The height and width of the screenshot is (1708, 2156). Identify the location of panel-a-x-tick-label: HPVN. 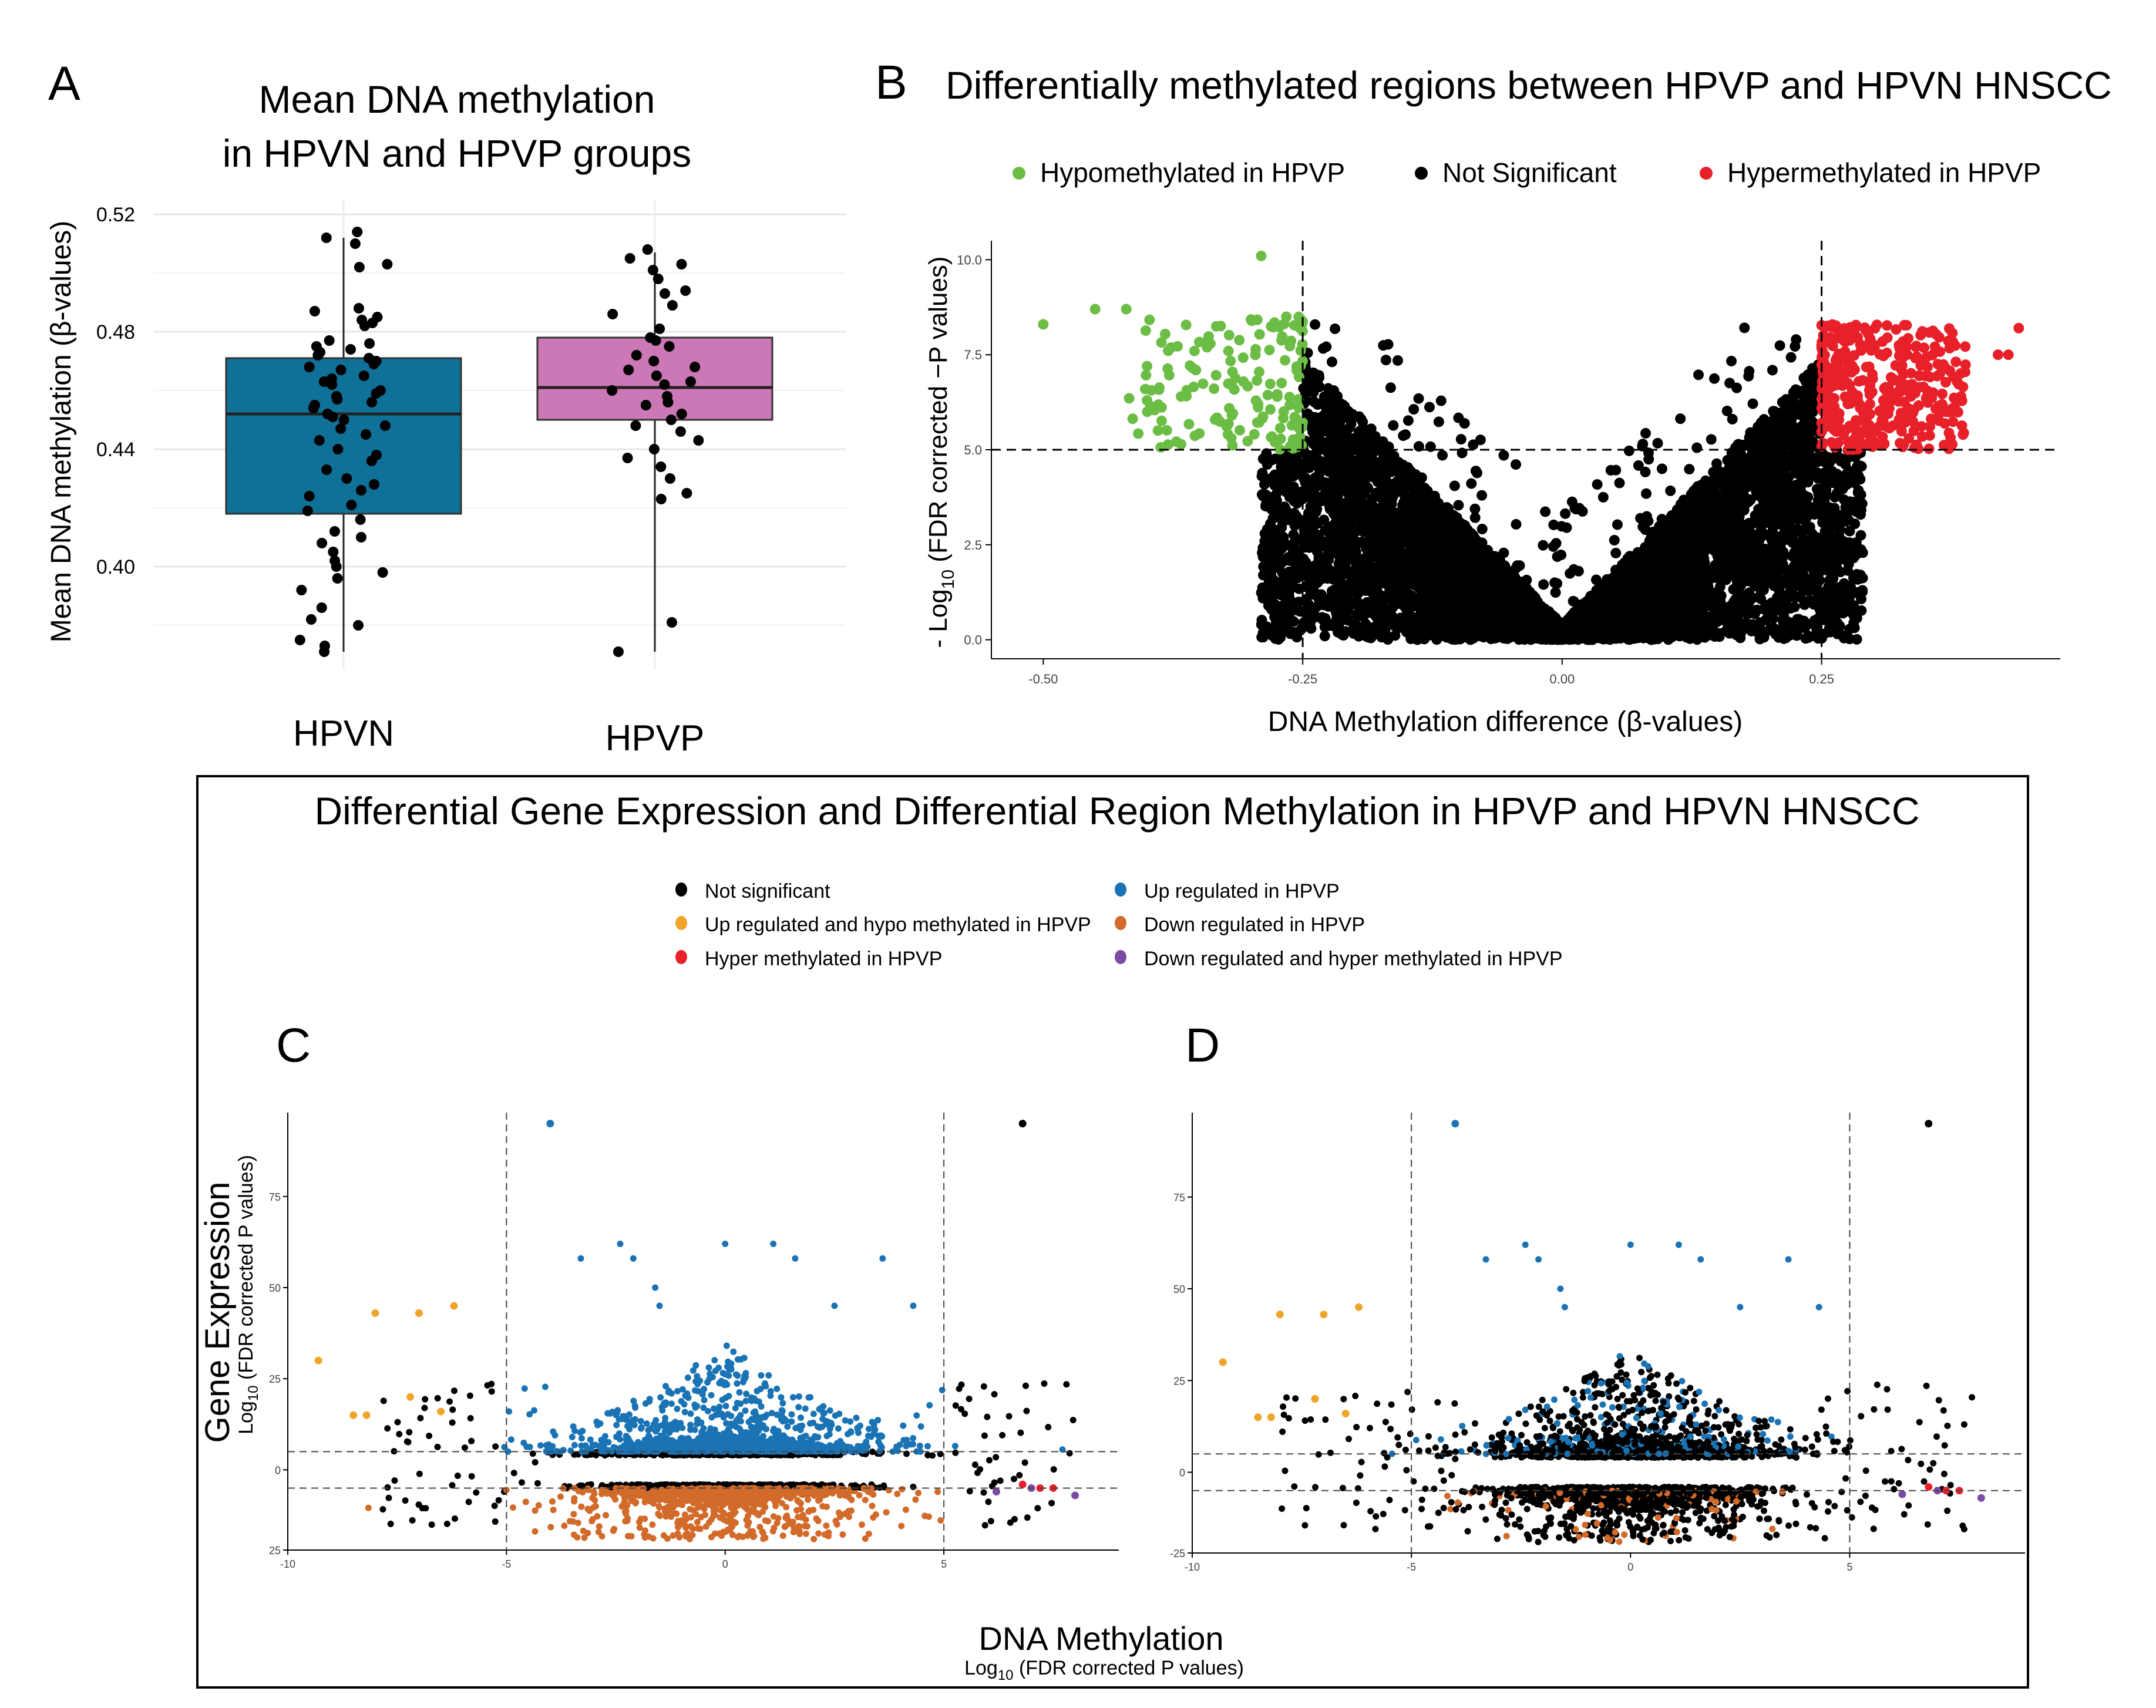
(343, 734).